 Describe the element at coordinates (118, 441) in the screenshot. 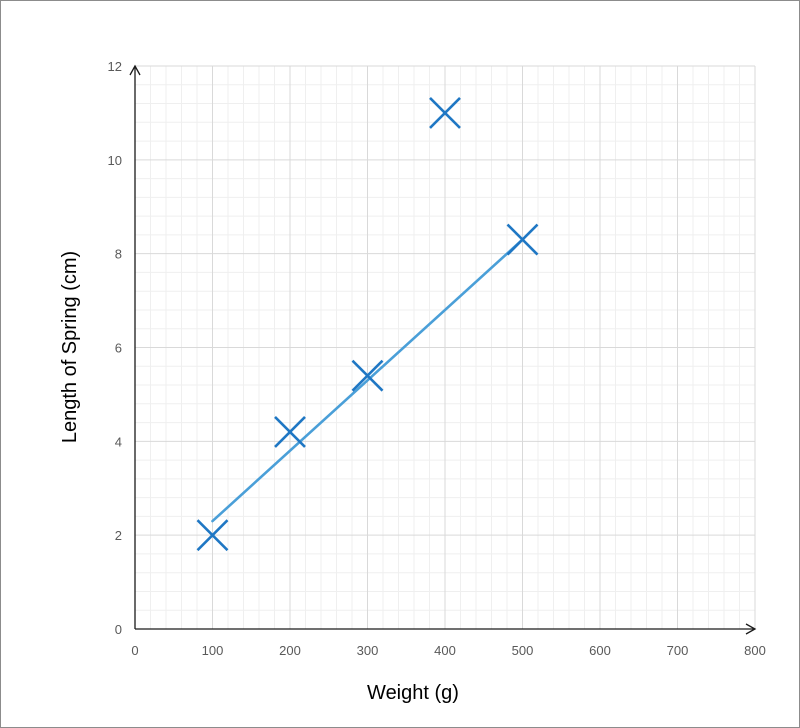

I see `y-tick-label: 4` at that location.